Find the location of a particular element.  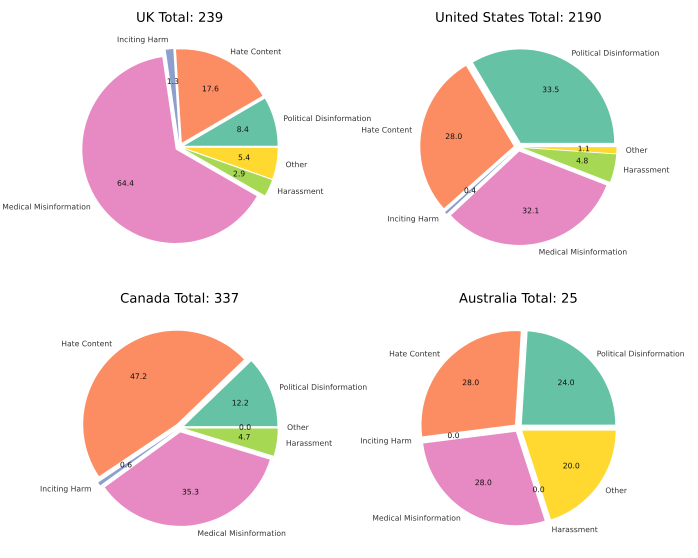

chart-title: Canada Total: 337 is located at coordinates (179, 297).